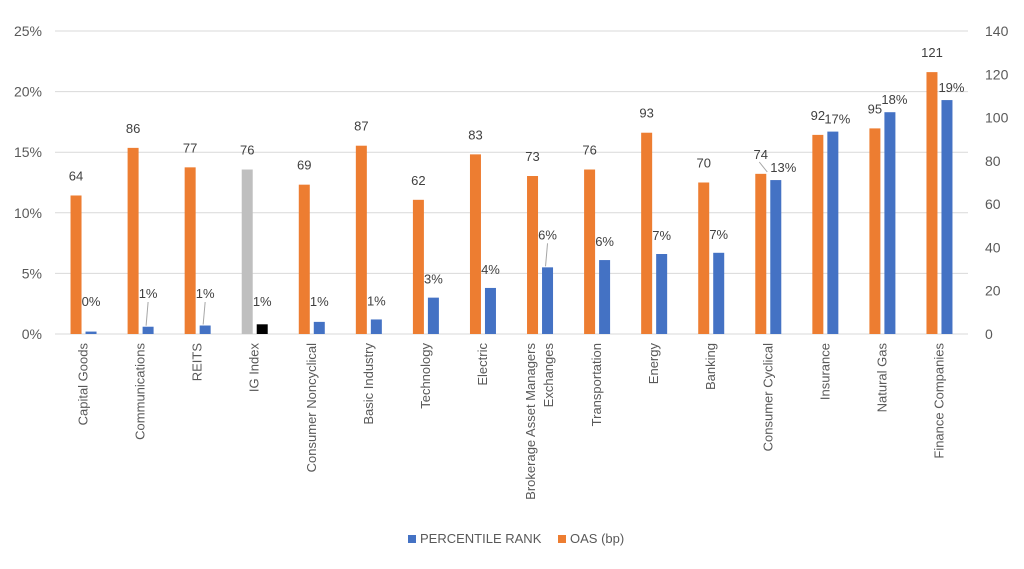 This screenshot has width=1024, height=569. Describe the element at coordinates (548, 375) in the screenshot. I see `category-label: Exchanges` at that location.